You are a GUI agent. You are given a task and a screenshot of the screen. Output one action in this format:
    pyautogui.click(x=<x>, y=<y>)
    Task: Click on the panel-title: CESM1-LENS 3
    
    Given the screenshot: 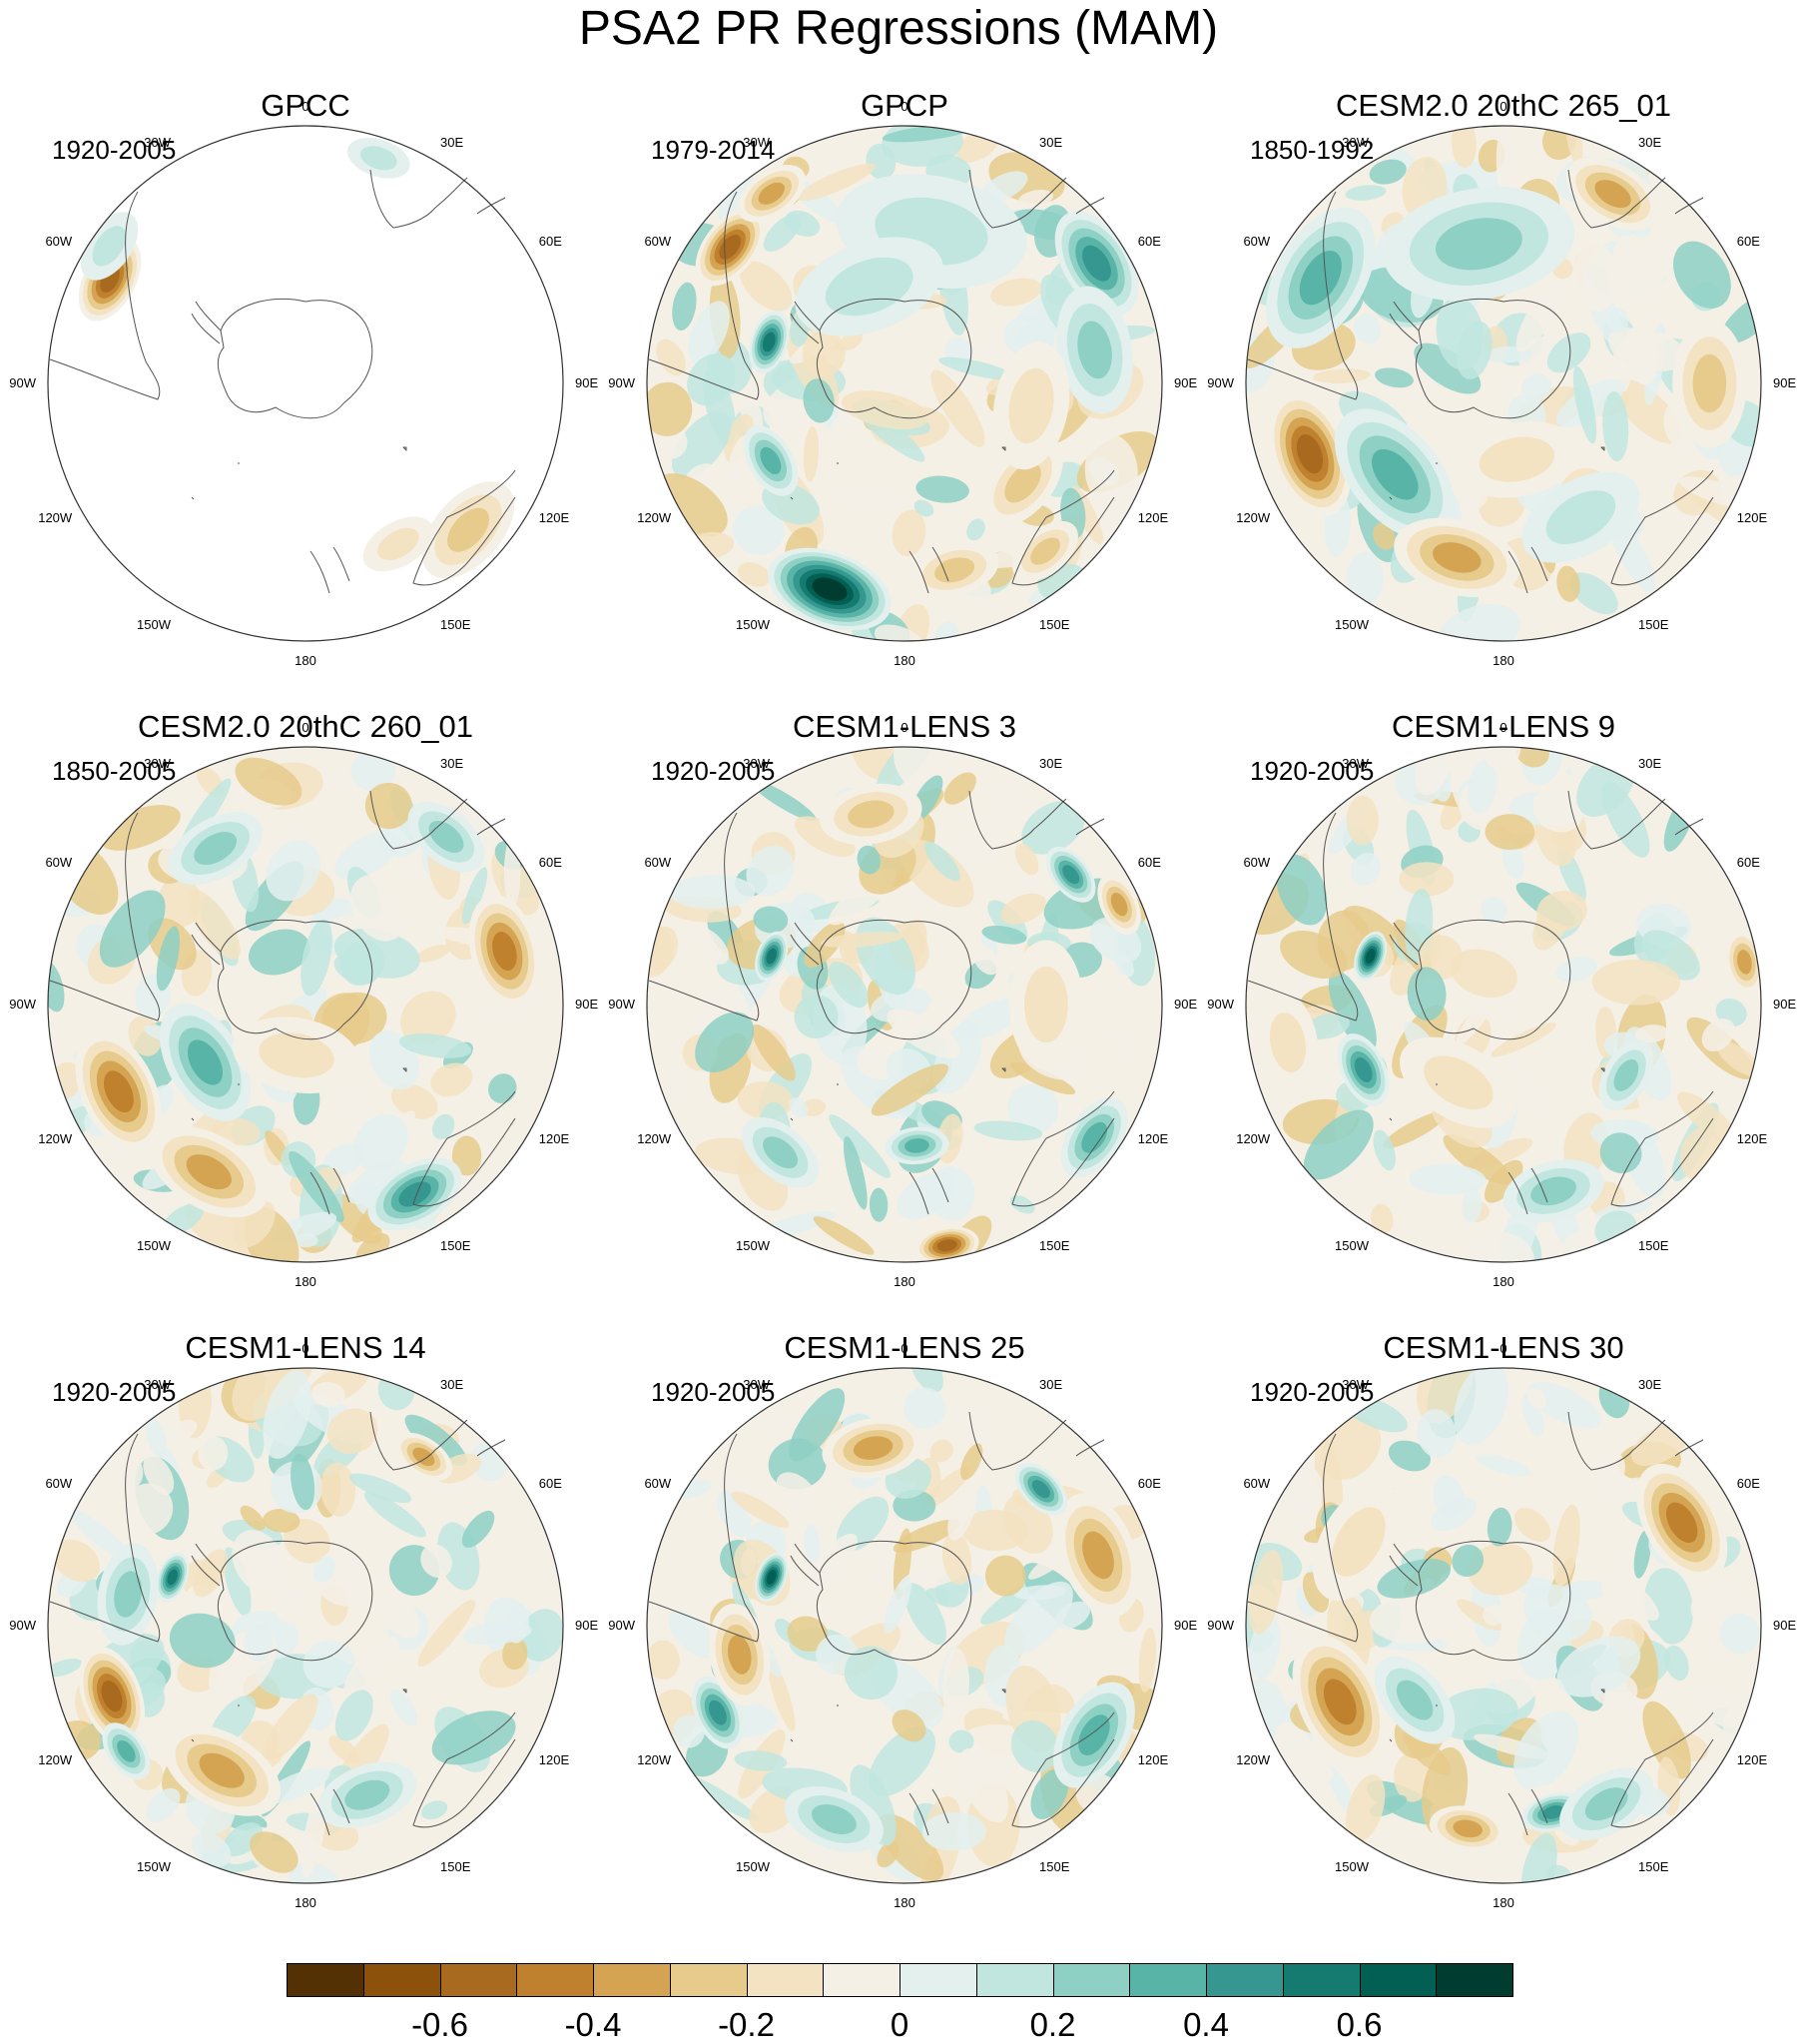 What is the action you would take?
    pyautogui.click(x=904, y=726)
    